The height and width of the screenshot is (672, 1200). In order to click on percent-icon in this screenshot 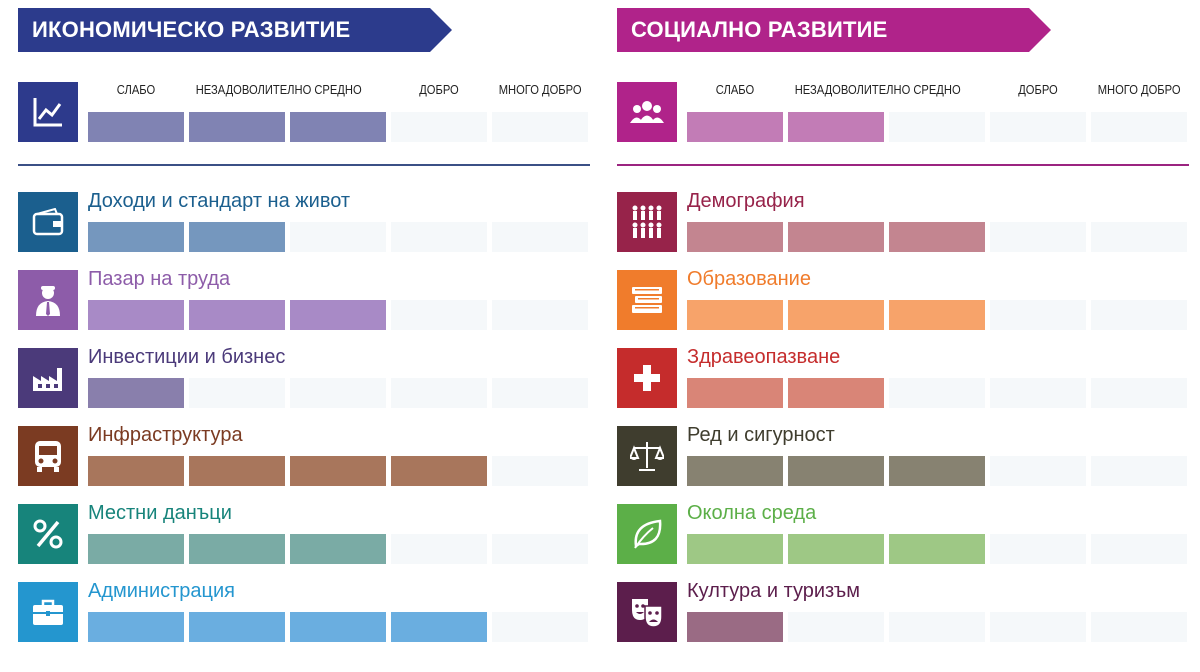, I will do `click(48, 534)`.